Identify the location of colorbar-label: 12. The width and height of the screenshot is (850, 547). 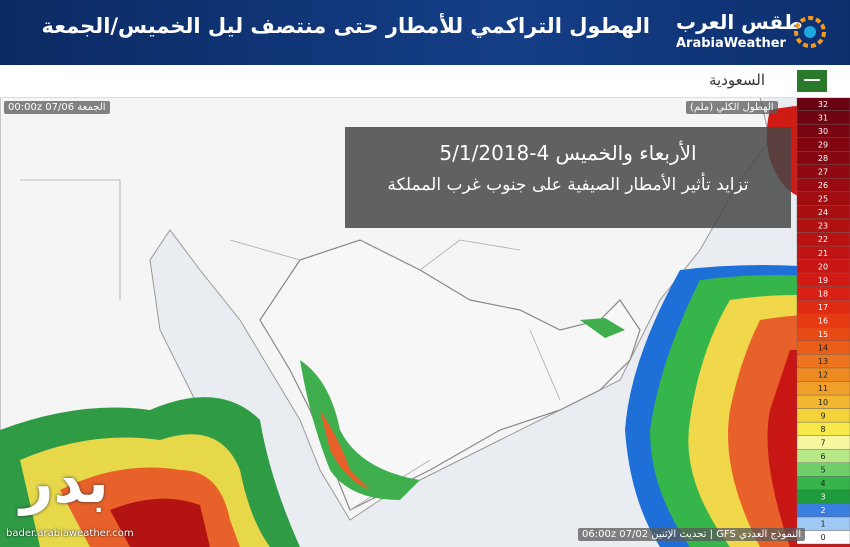
(823, 375).